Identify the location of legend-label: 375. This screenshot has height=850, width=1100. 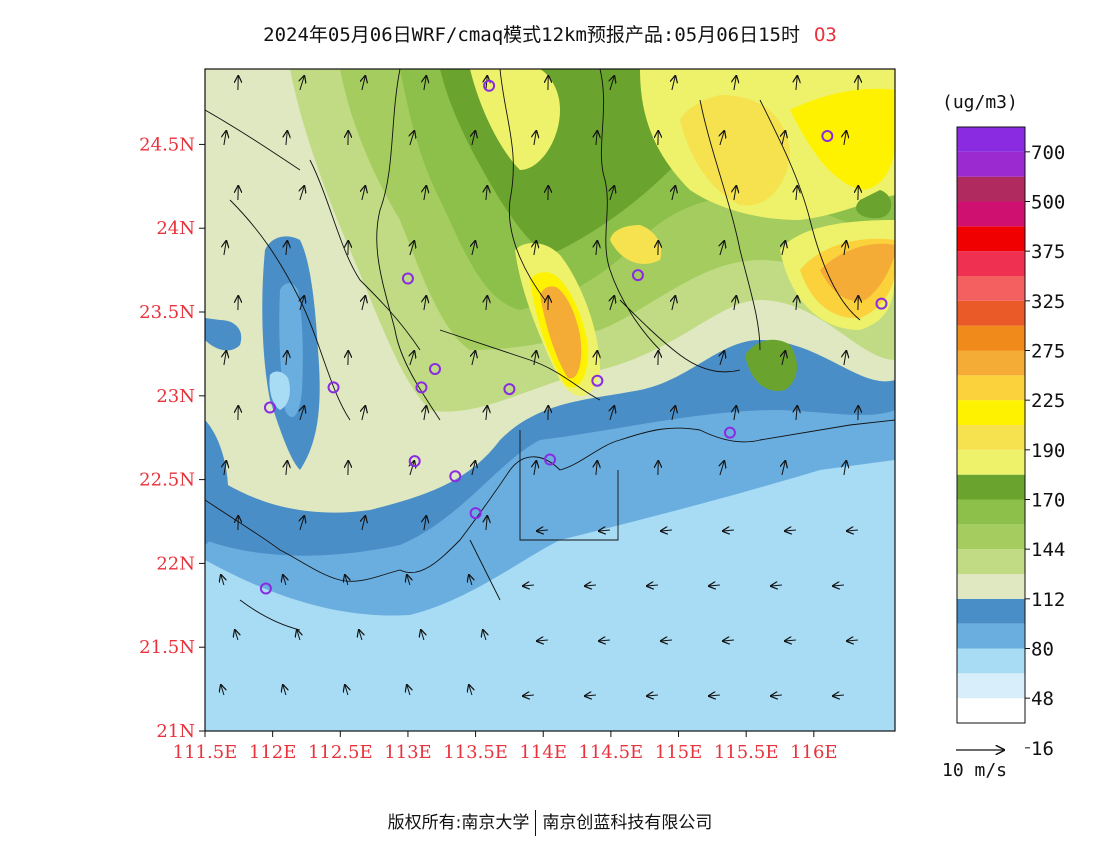
(1048, 252).